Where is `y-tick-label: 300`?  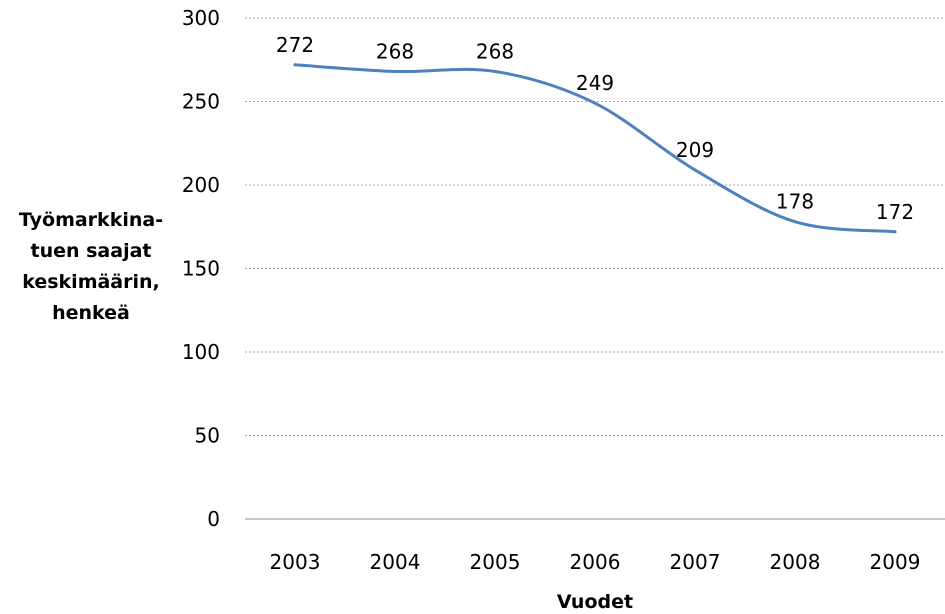 y-tick-label: 300 is located at coordinates (201, 18).